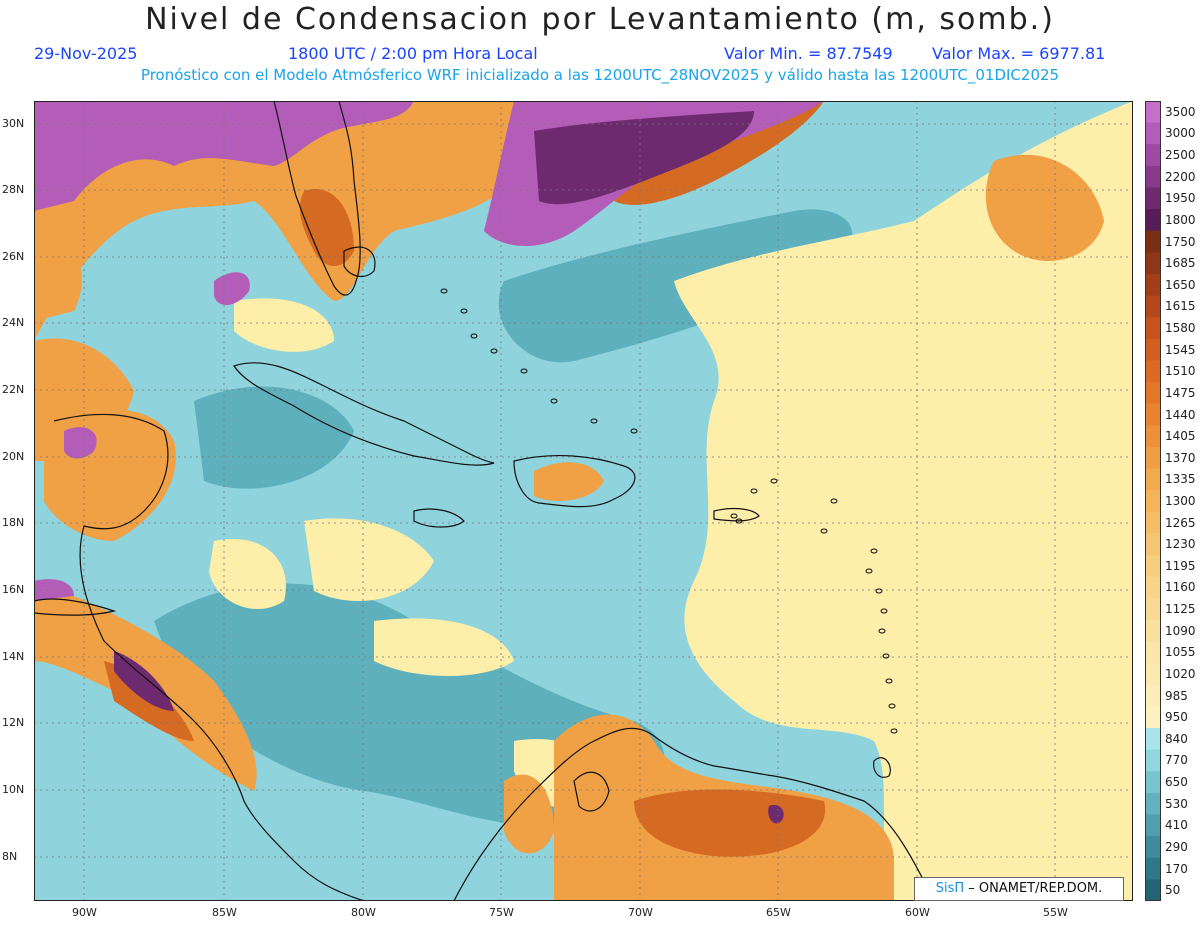  I want to click on colorbar, so click(1153, 501).